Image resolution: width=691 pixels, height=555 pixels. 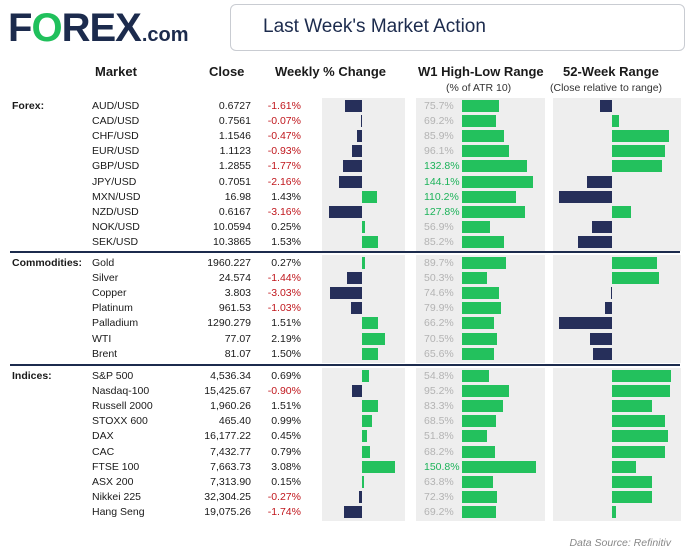 What do you see at coordinates (284, 181) in the screenshot?
I see `weekly-change-label: -2.16%` at bounding box center [284, 181].